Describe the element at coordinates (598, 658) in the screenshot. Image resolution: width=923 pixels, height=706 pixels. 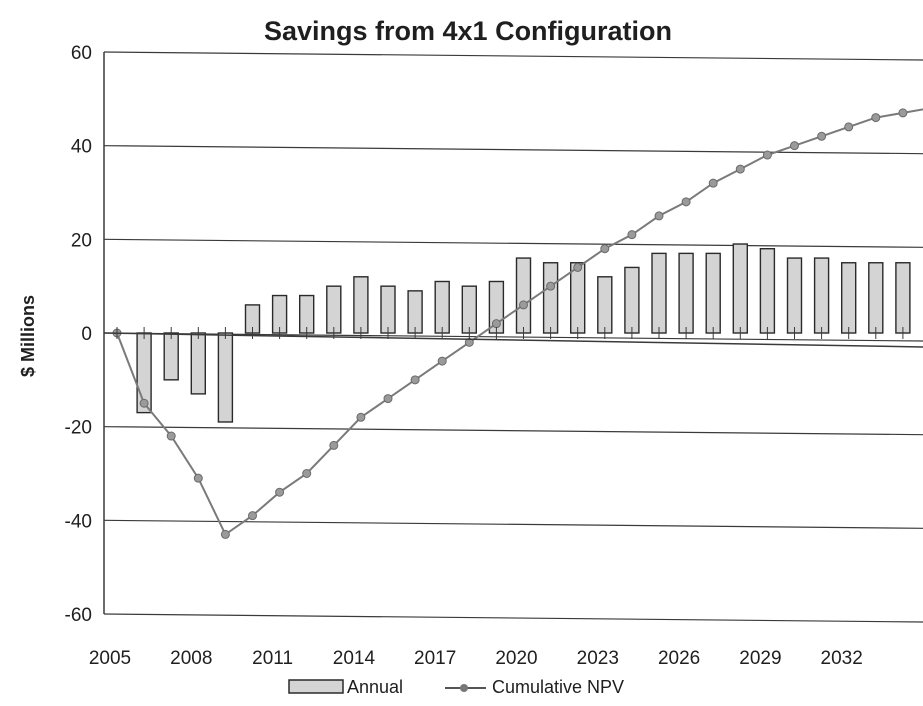
I see `x-tick-label: 2023` at that location.